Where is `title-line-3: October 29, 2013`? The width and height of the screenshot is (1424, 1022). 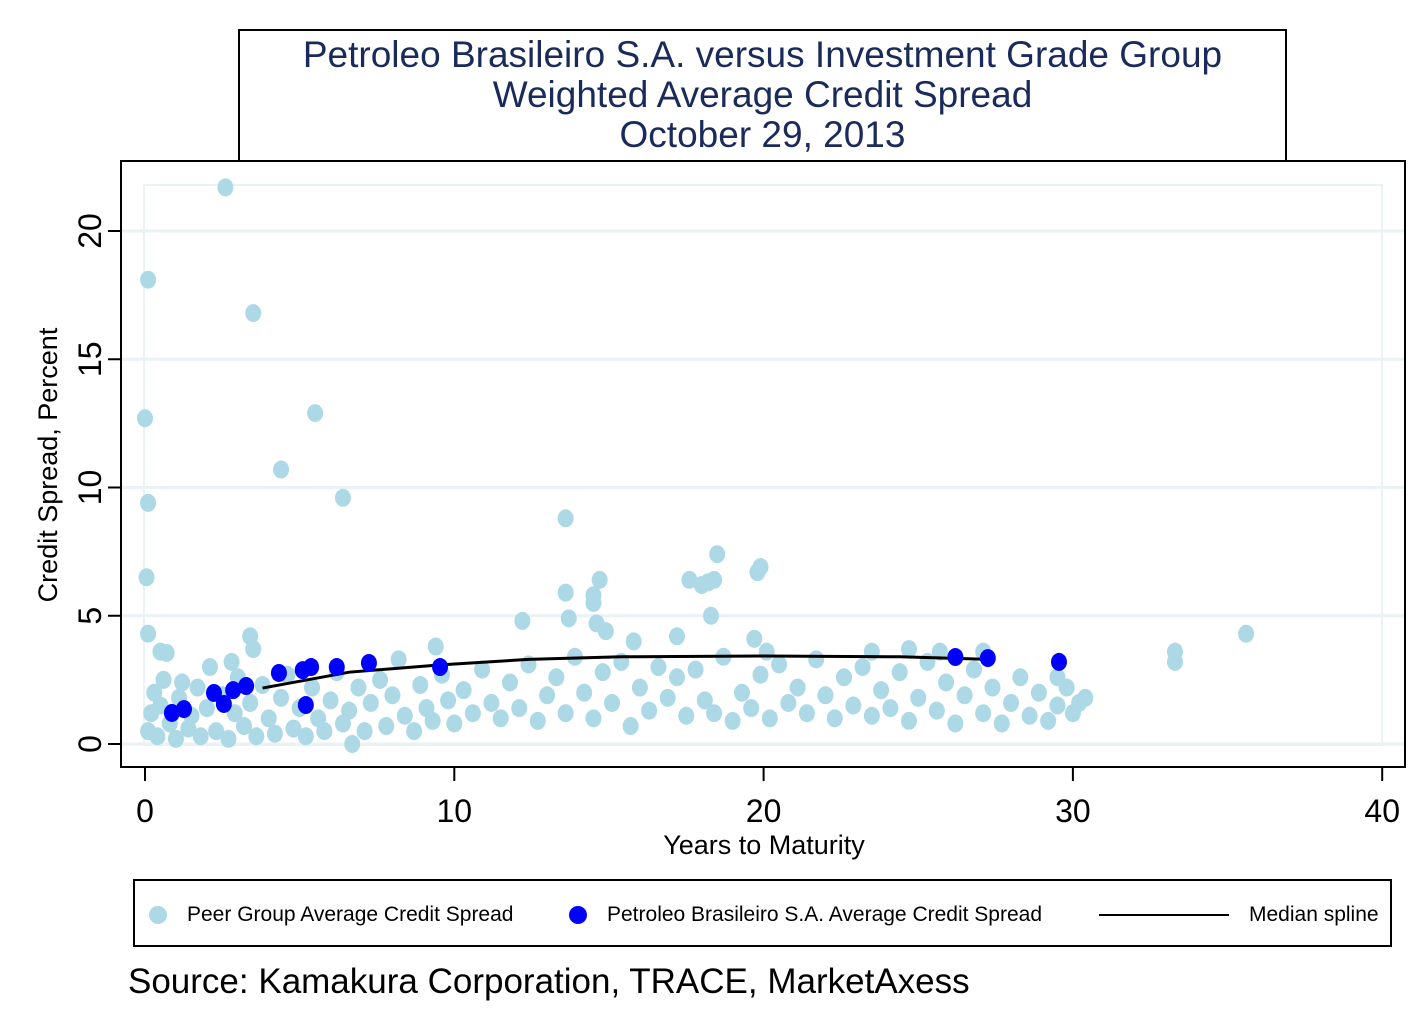 title-line-3: October 29, 2013 is located at coordinates (762, 134).